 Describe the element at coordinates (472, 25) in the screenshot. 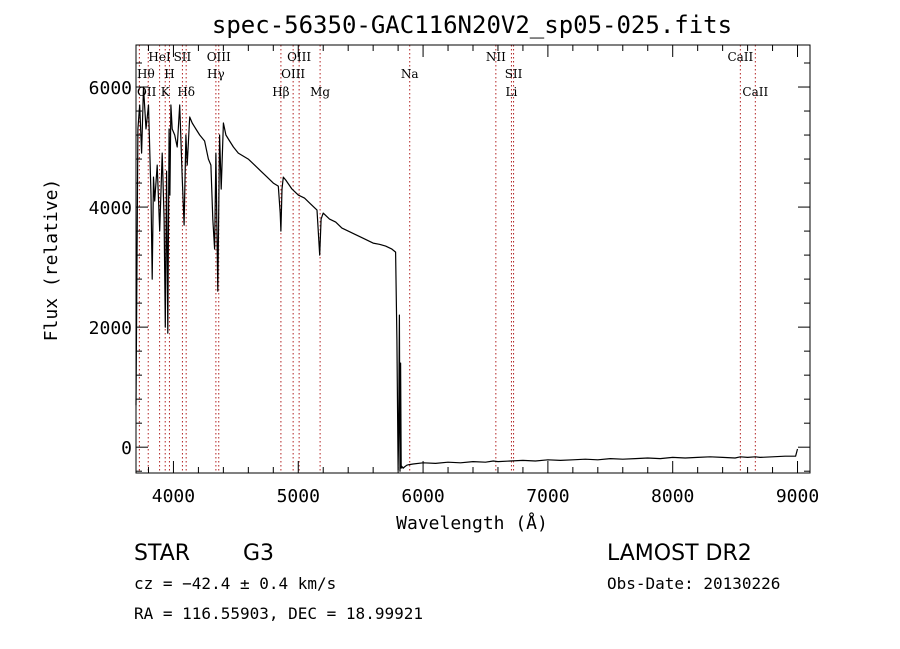

I see `chart-title: spec-56350-GAC116N20V2_sp05-025.fits` at that location.